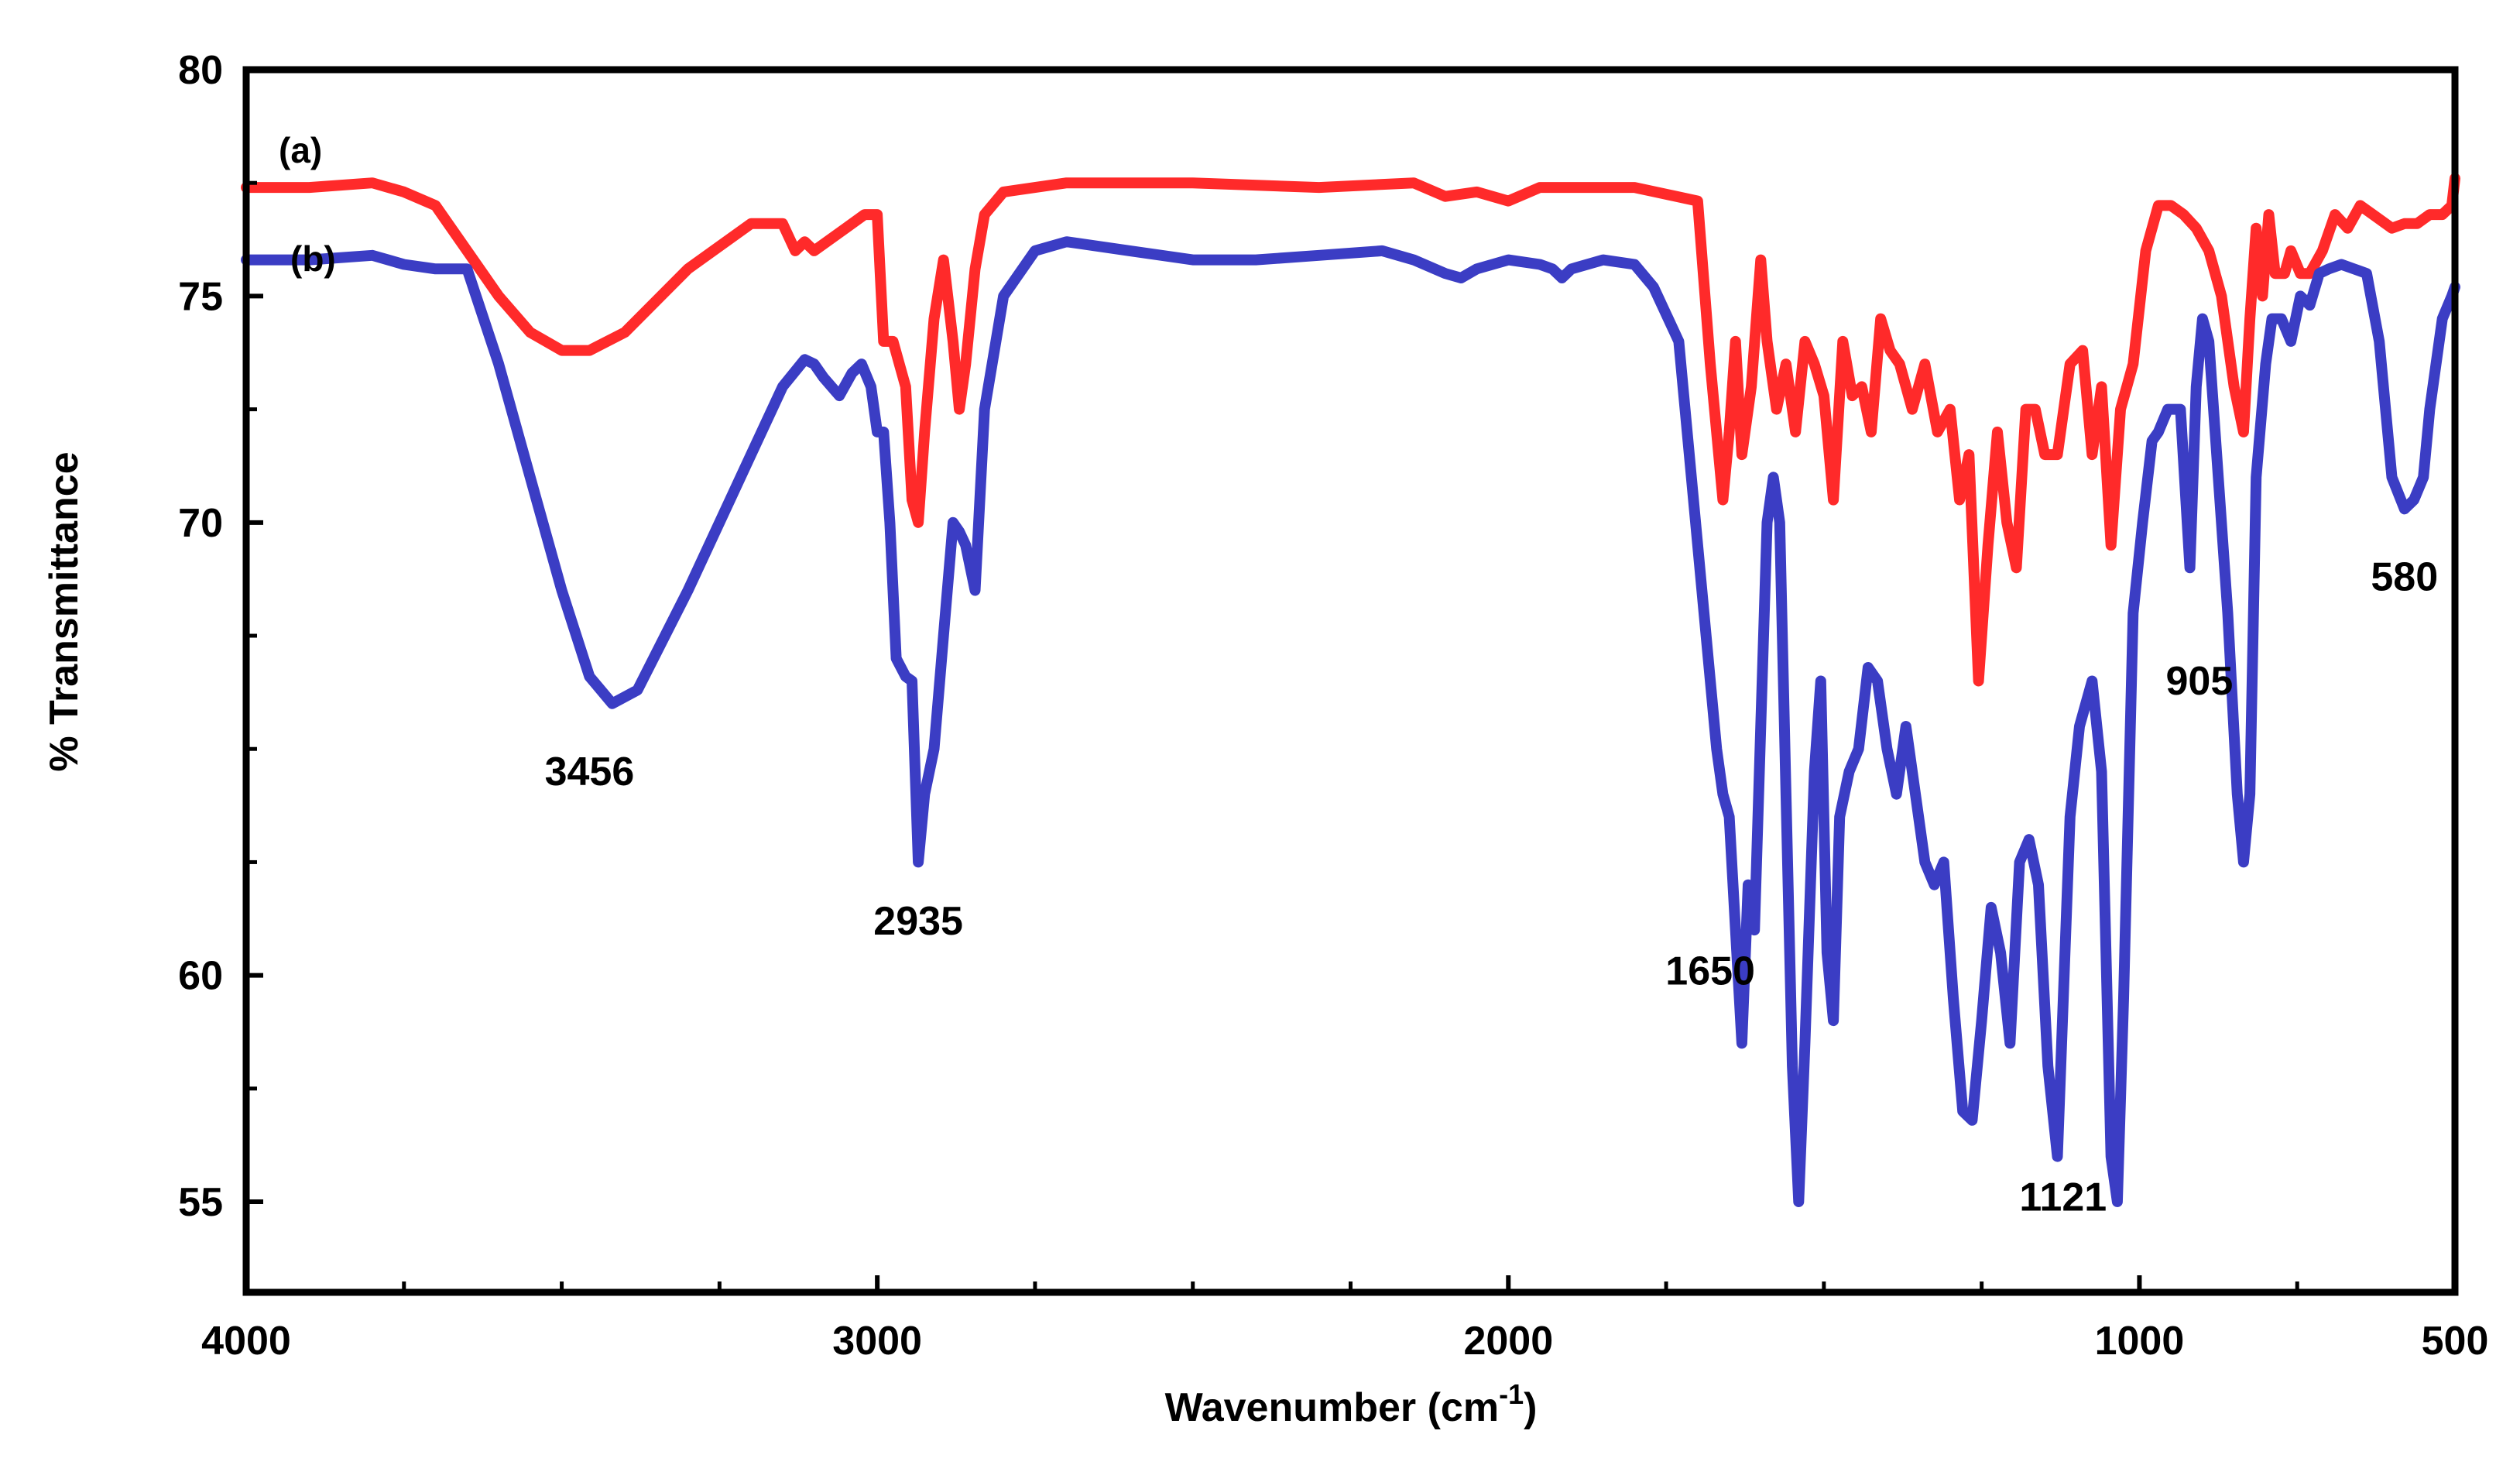  Describe the element at coordinates (200, 297) in the screenshot. I see `y-tick-label: 75` at that location.